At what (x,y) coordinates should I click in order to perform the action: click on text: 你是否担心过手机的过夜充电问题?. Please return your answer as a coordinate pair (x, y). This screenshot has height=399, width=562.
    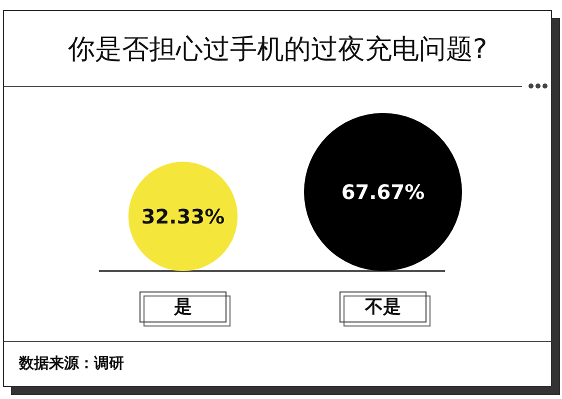
    Looking at the image, I should click on (277, 49).